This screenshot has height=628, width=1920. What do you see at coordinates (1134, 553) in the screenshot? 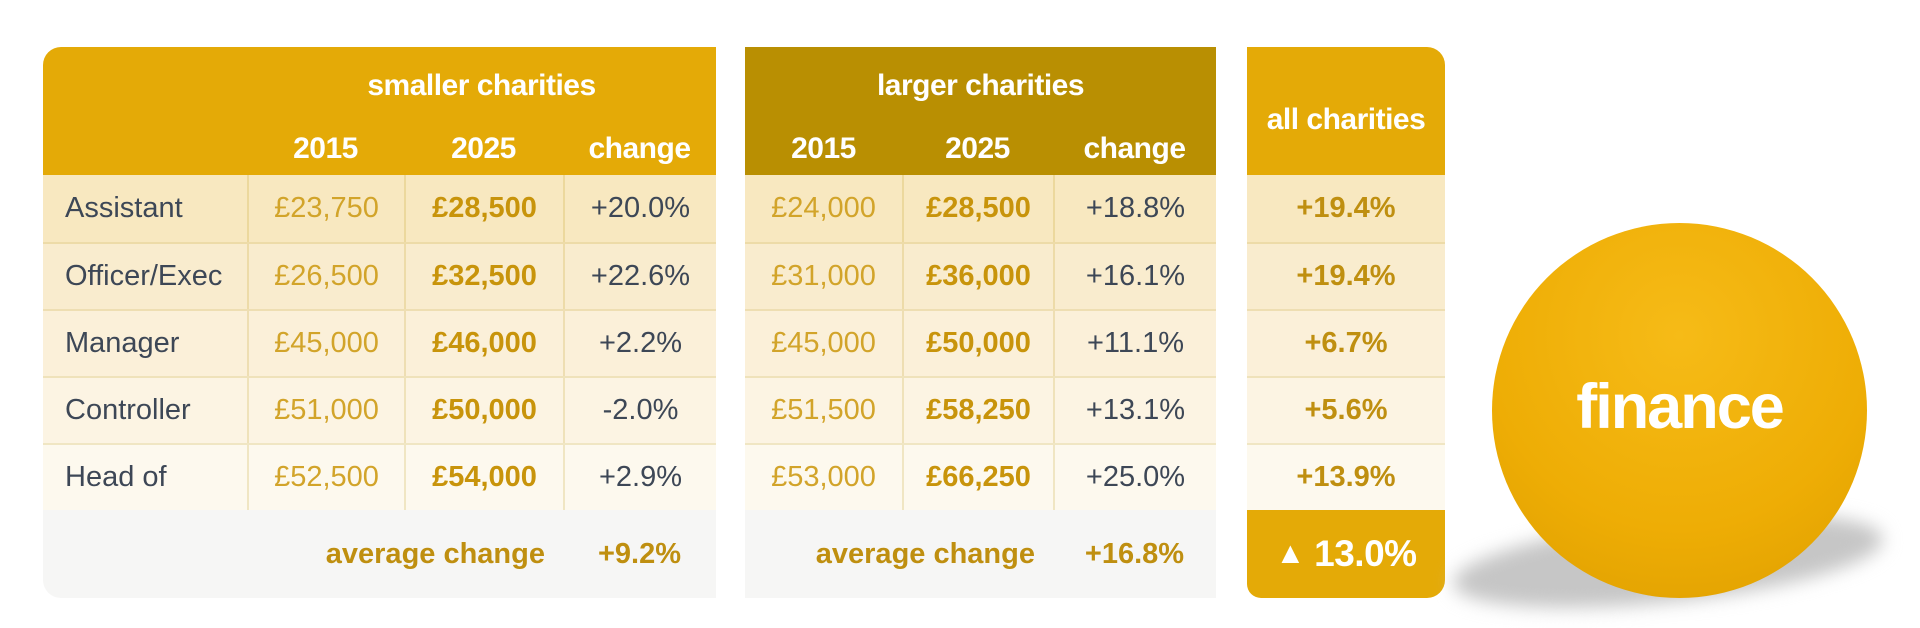
I see `average-change-value: +16.8%` at bounding box center [1134, 553].